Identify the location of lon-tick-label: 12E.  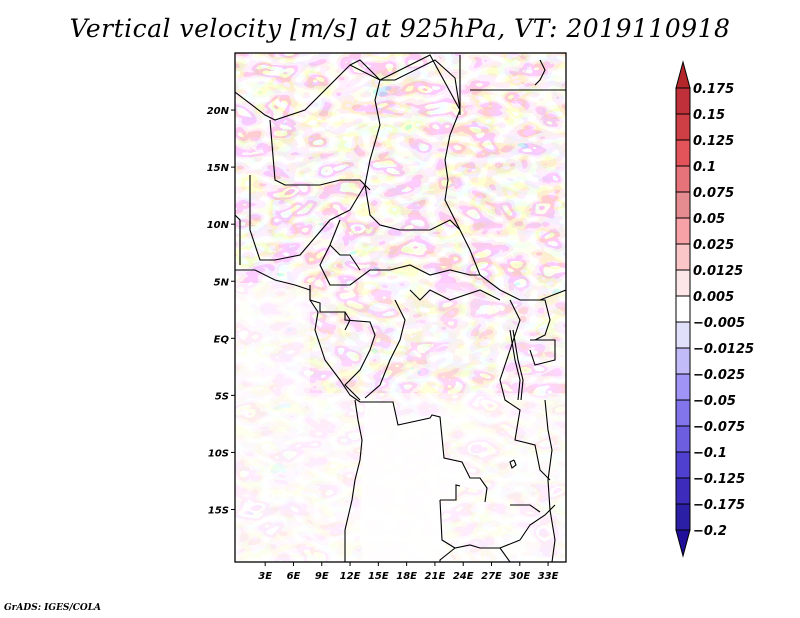
(350, 576).